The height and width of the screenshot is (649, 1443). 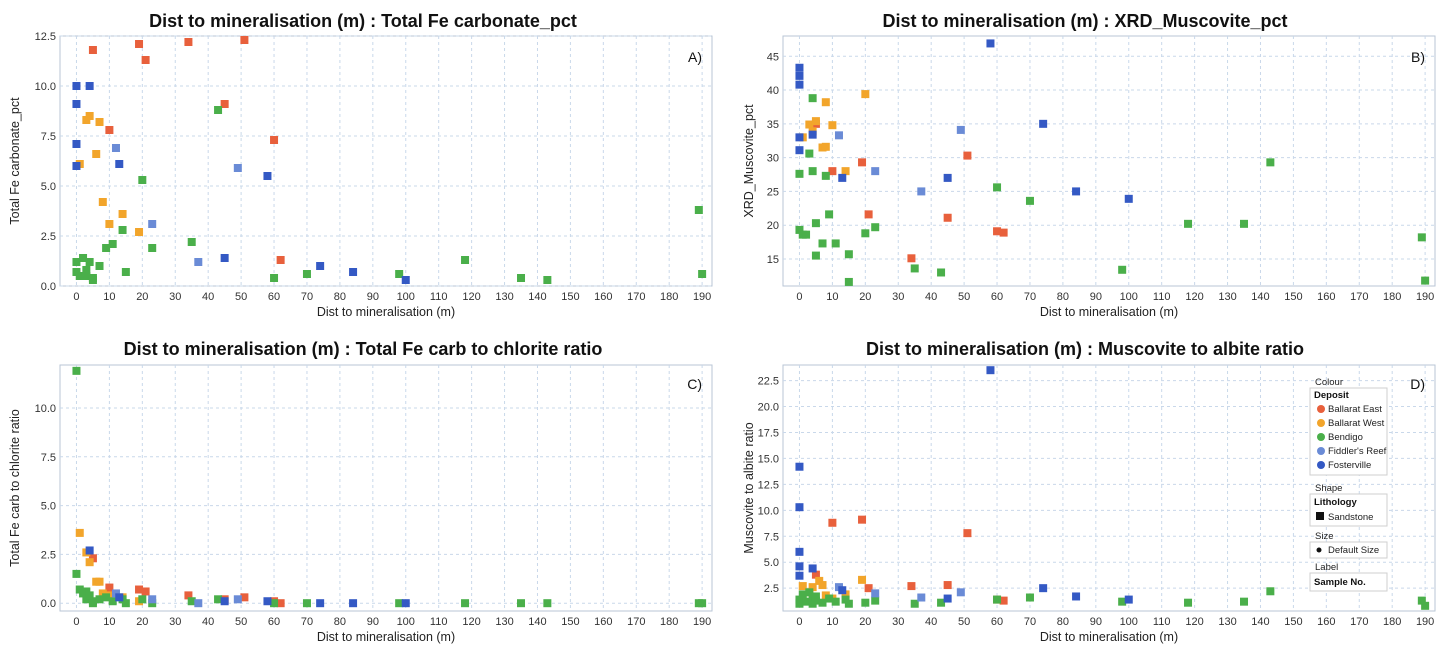 What do you see at coordinates (504, 297) in the screenshot?
I see `x-tick-label: 130` at bounding box center [504, 297].